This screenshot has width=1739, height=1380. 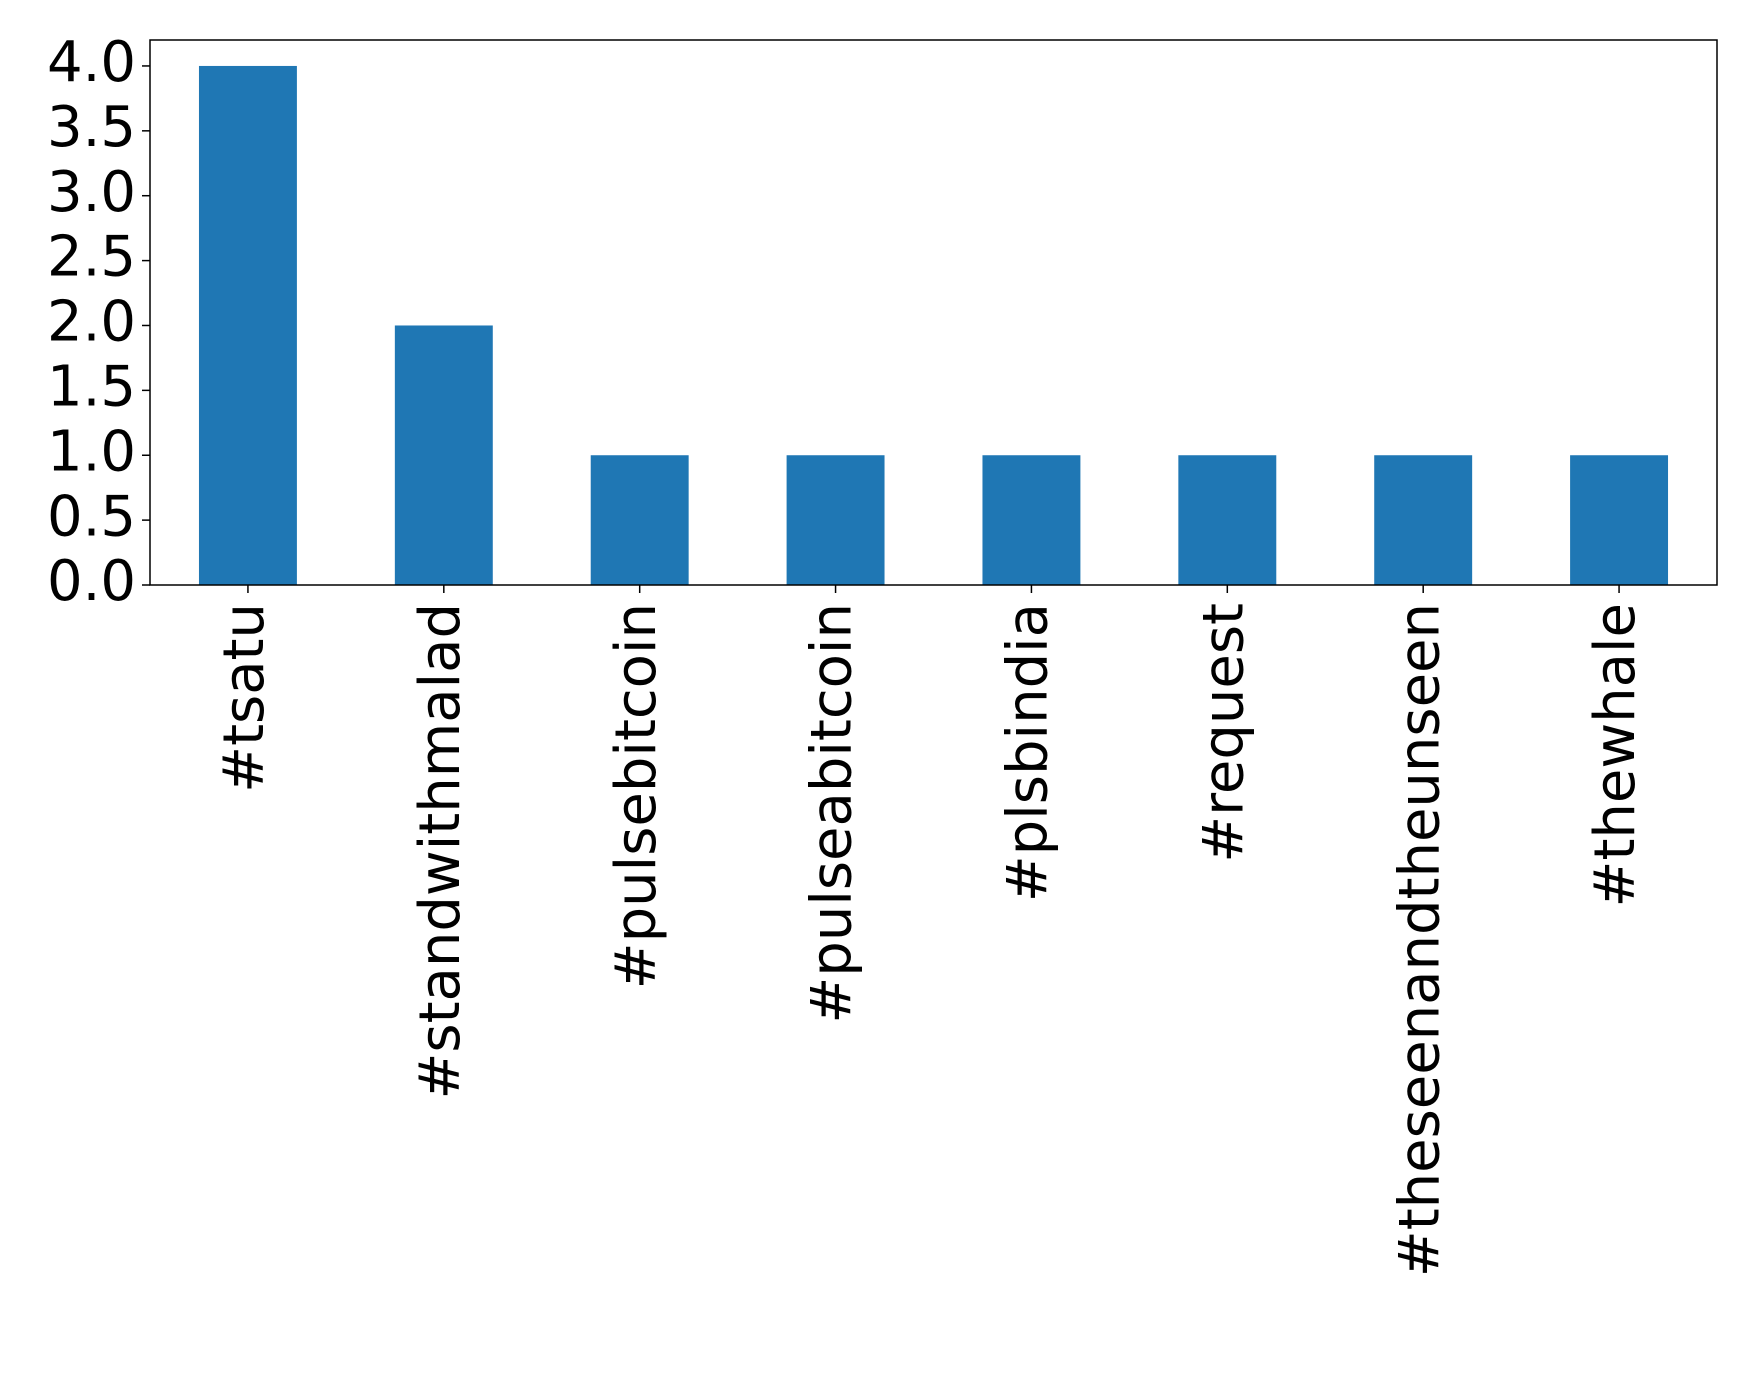 What do you see at coordinates (1028, 752) in the screenshot?
I see `x-tick-label: #plsbindia` at bounding box center [1028, 752].